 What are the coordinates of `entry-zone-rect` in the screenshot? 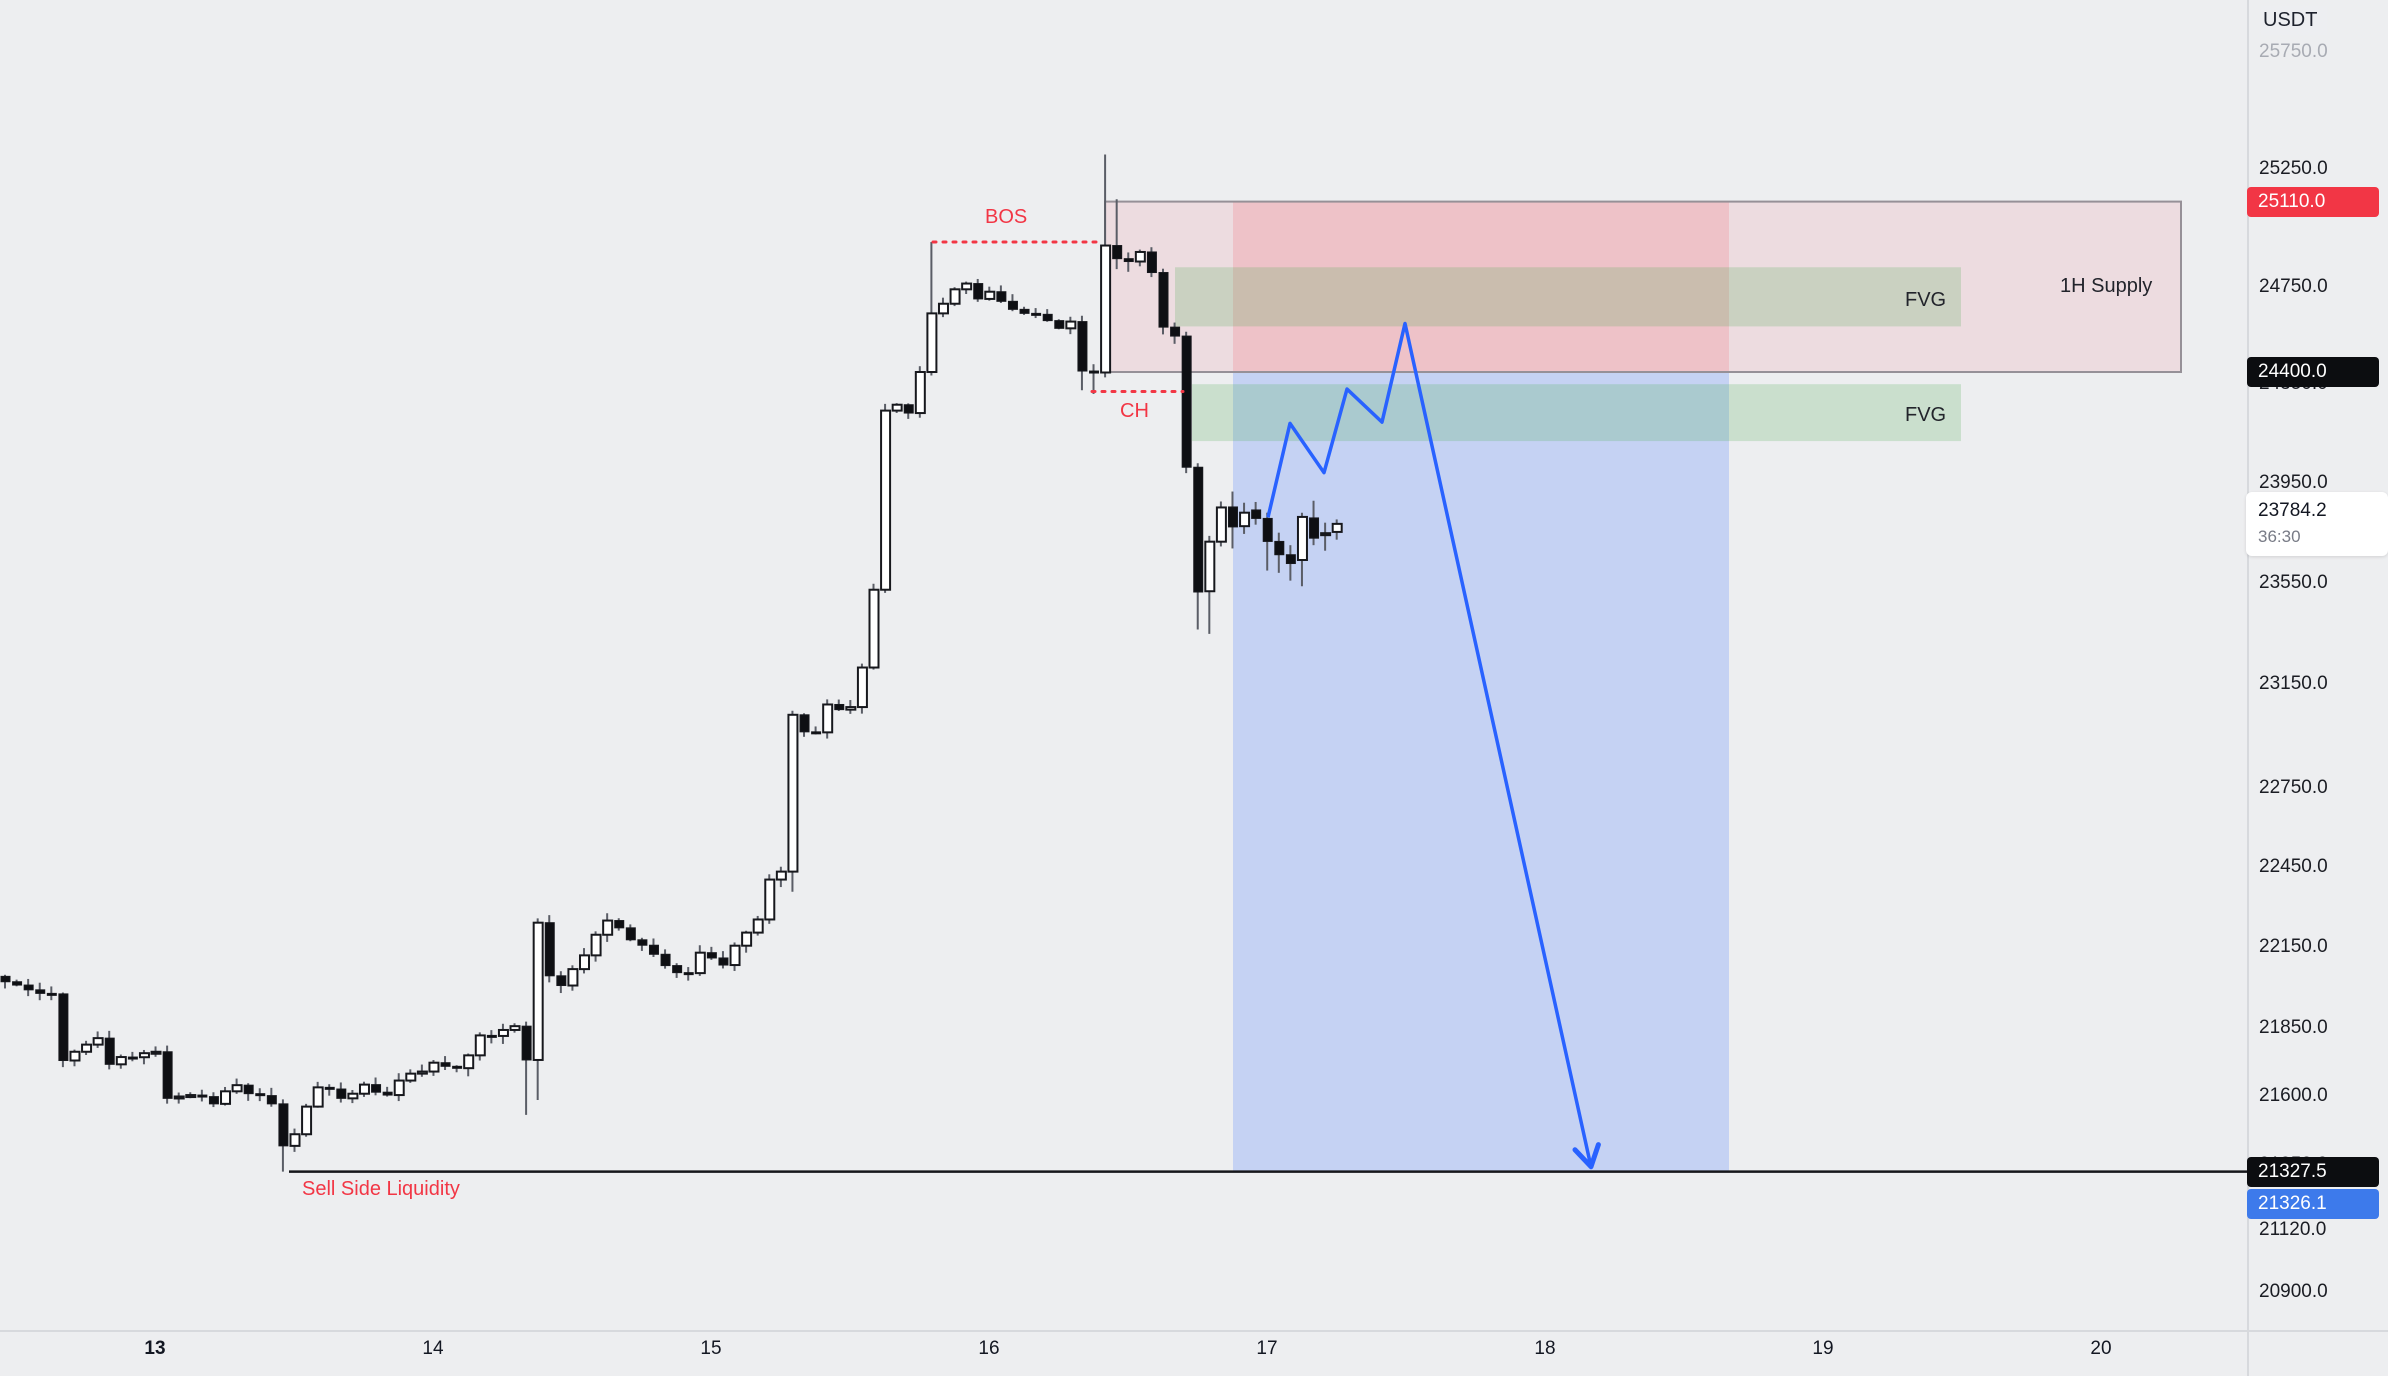 It's located at (1481, 287).